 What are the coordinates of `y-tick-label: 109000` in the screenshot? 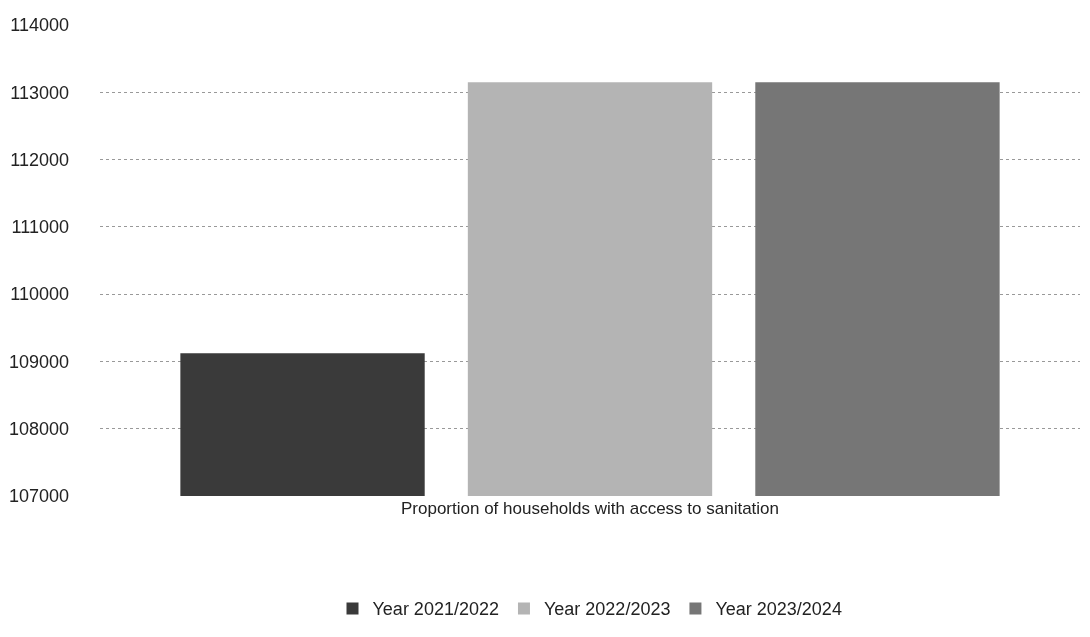 It's located at (38, 361).